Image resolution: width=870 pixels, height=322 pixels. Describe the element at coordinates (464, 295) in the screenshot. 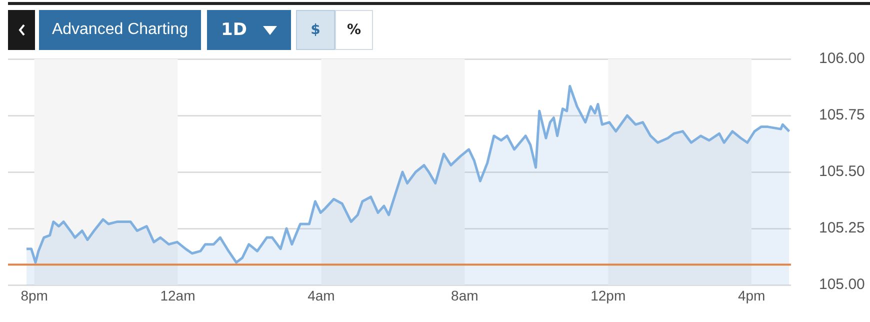

I see `x-tick-label: 8am` at that location.